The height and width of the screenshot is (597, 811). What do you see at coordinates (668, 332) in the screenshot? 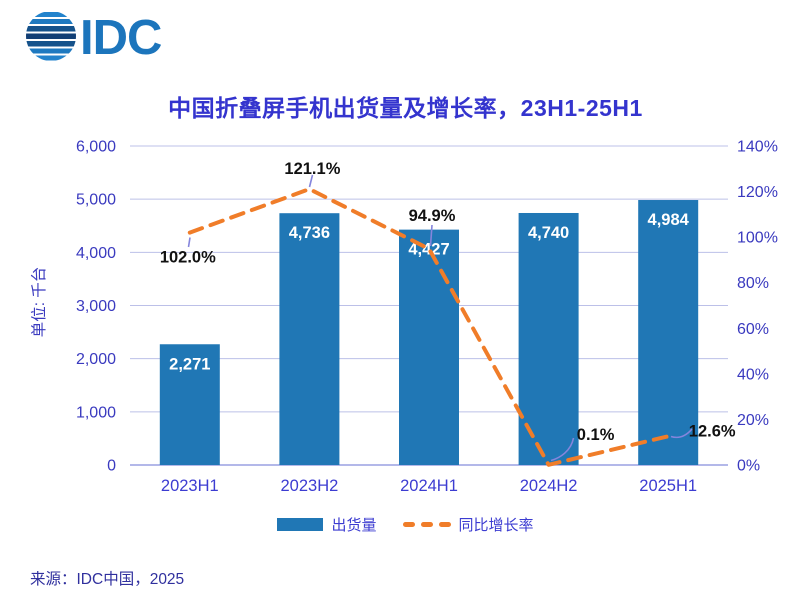
I see `bar-2025H1` at bounding box center [668, 332].